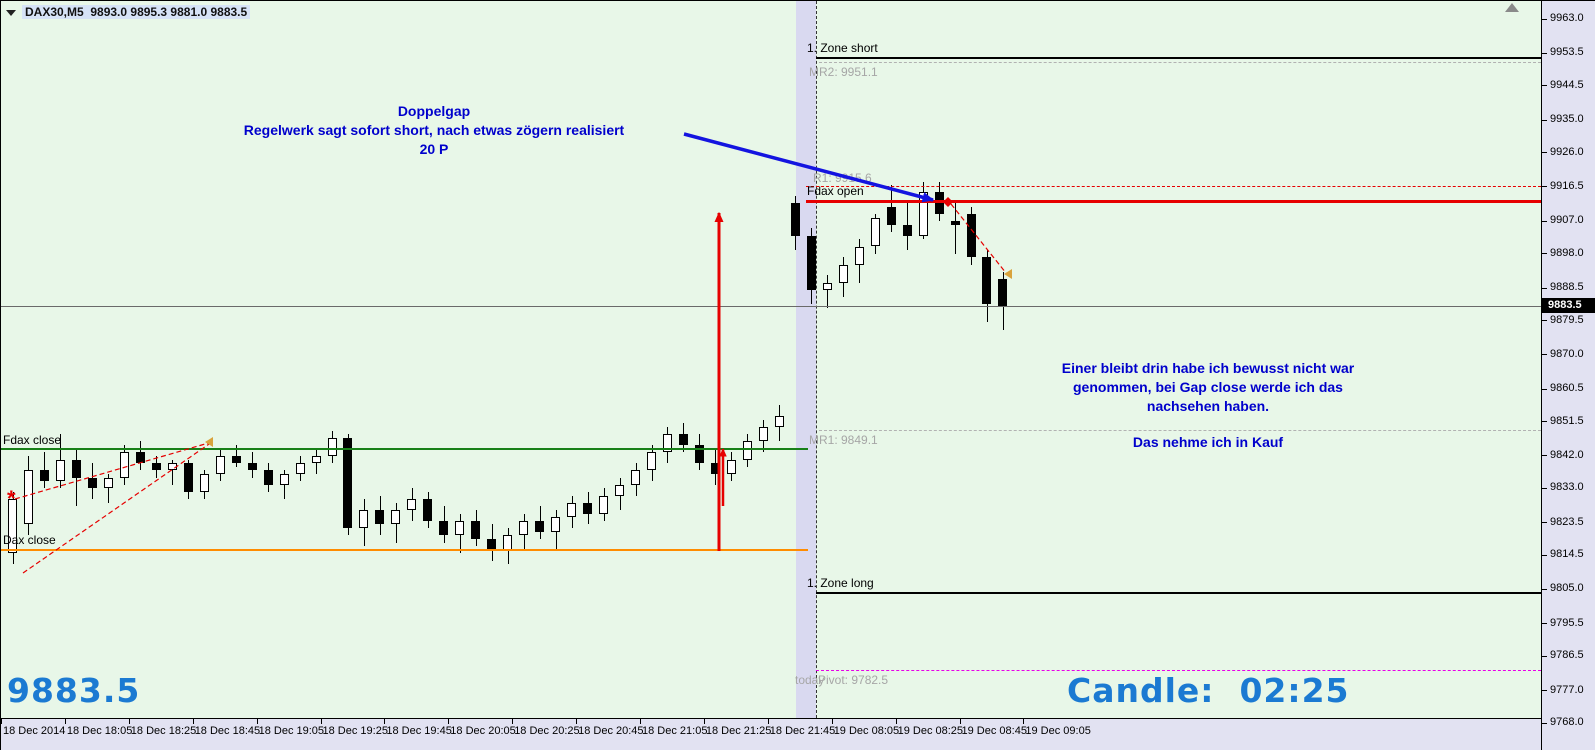 Image resolution: width=1595 pixels, height=750 pixels. Describe the element at coordinates (483, 731) in the screenshot. I see `time-tick-label: 18 Dec 20:05` at that location.